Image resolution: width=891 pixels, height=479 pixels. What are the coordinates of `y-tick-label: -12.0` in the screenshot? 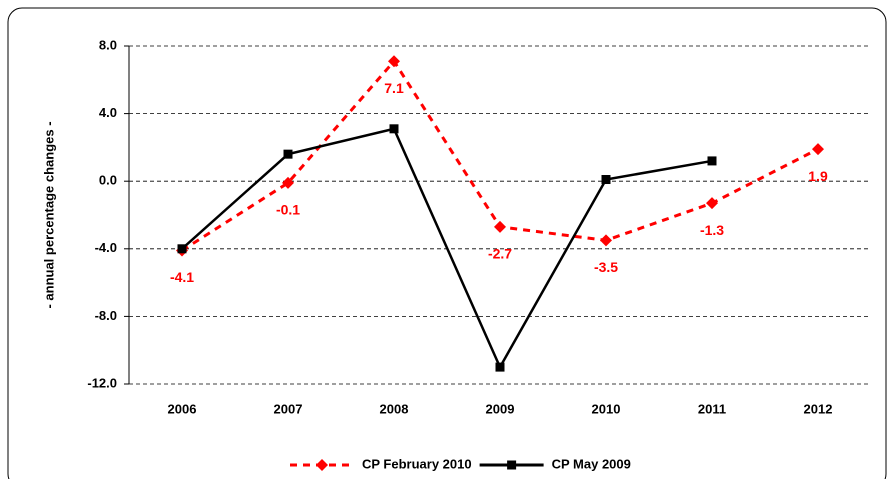 It's located at (102, 382).